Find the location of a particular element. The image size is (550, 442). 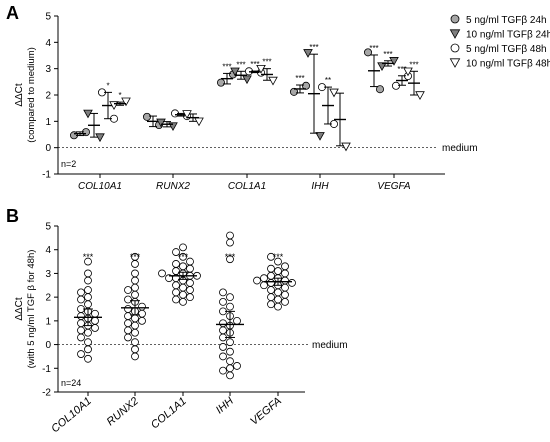

panel-a-x-tick-label: VEGFA is located at coordinates (393, 186).